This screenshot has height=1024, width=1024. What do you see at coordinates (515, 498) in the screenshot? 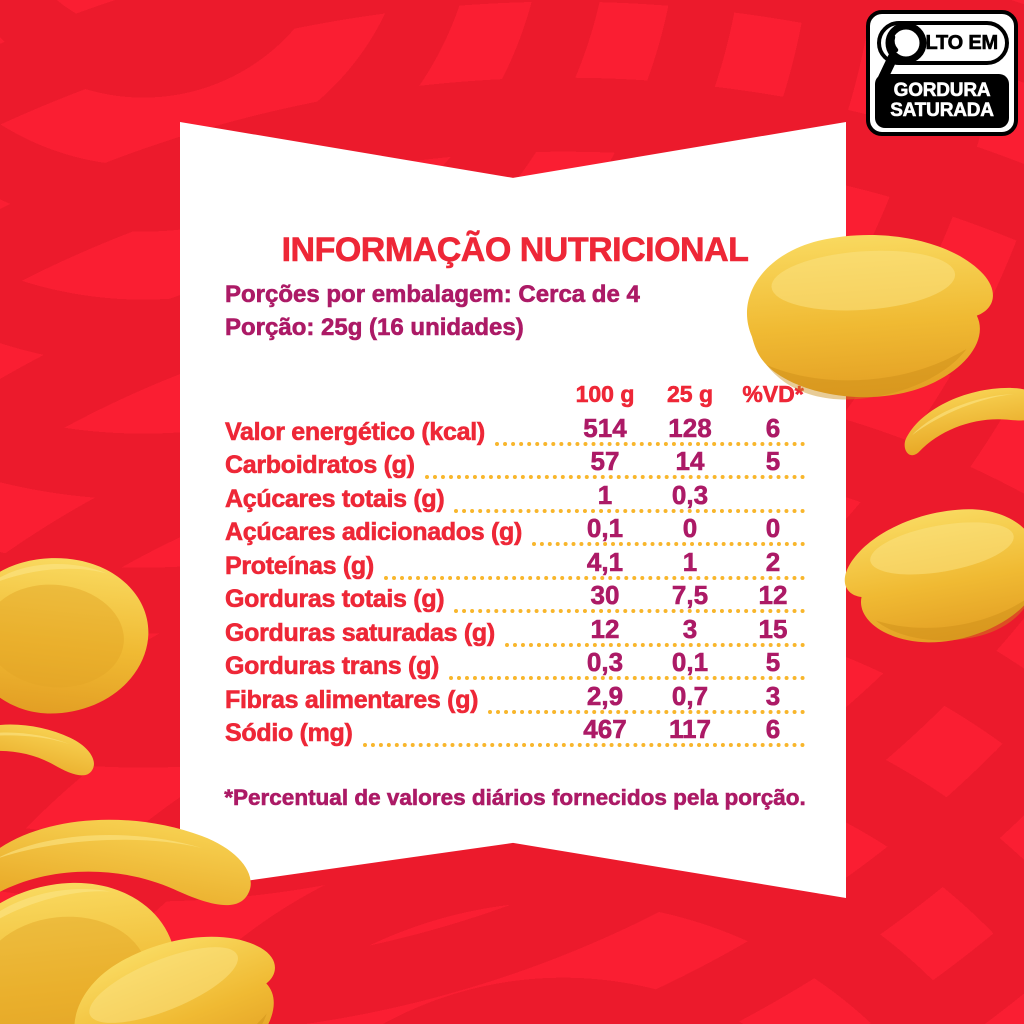
I see `table-row: Açúcares totais (g) 1 0,3` at bounding box center [515, 498].